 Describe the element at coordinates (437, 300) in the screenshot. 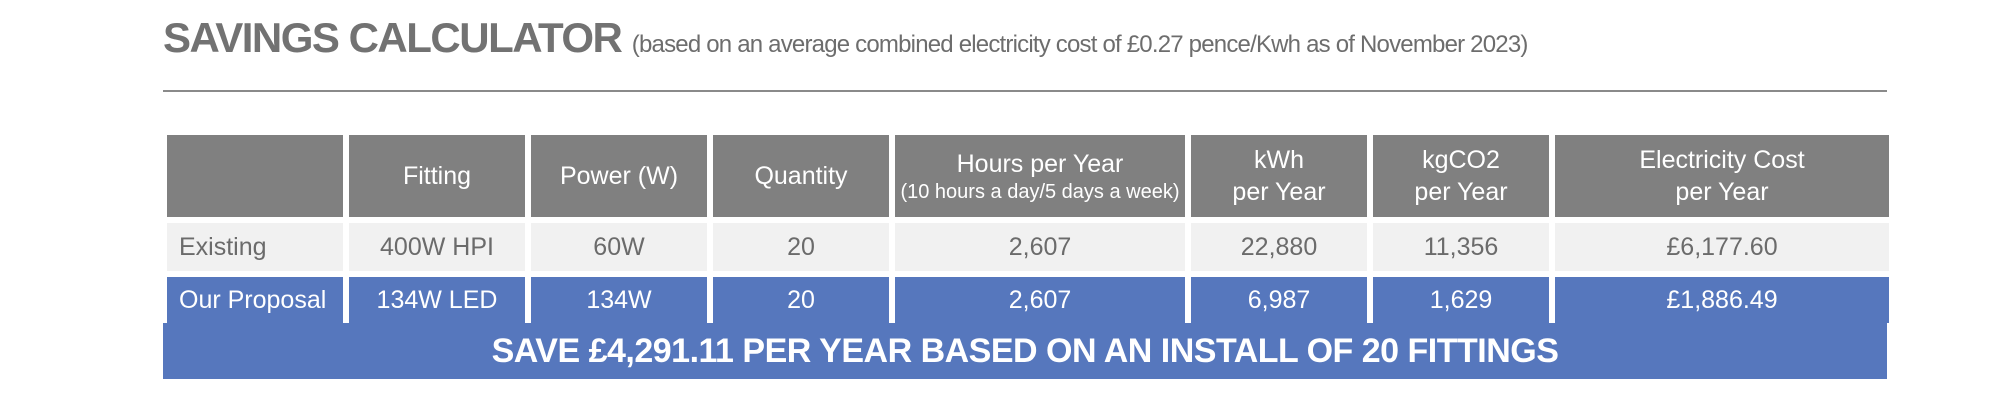

I see `cell-fitting: 134W LED` at that location.